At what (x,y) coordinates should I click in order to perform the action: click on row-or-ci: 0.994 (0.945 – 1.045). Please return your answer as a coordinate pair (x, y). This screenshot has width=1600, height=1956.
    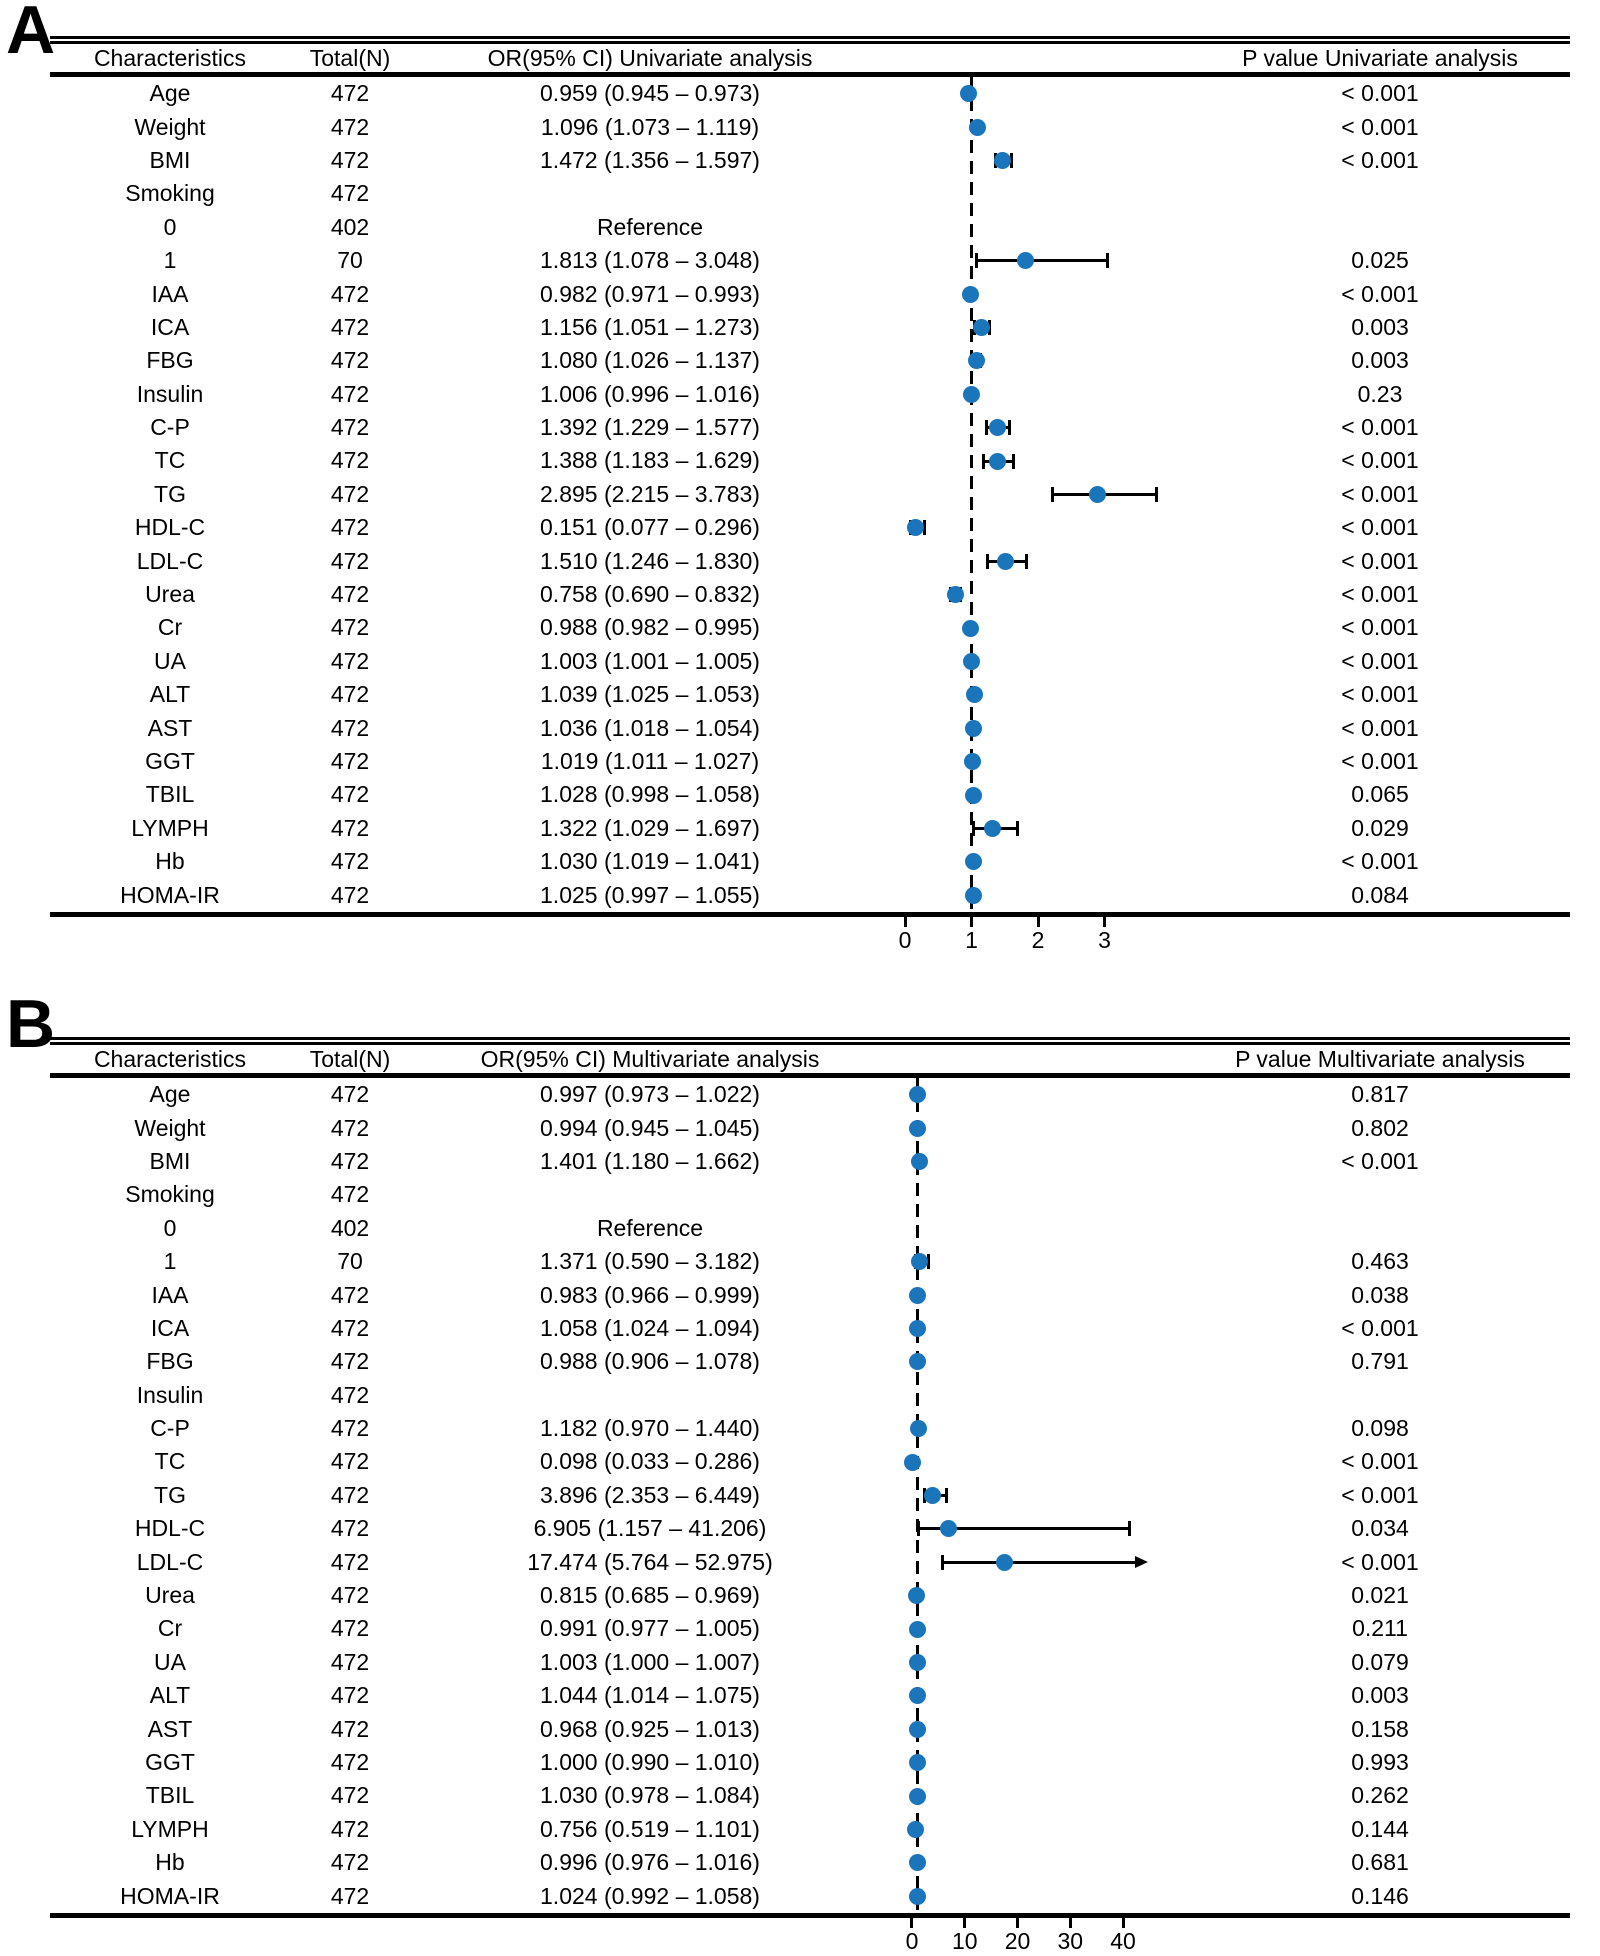
    Looking at the image, I should click on (650, 1128).